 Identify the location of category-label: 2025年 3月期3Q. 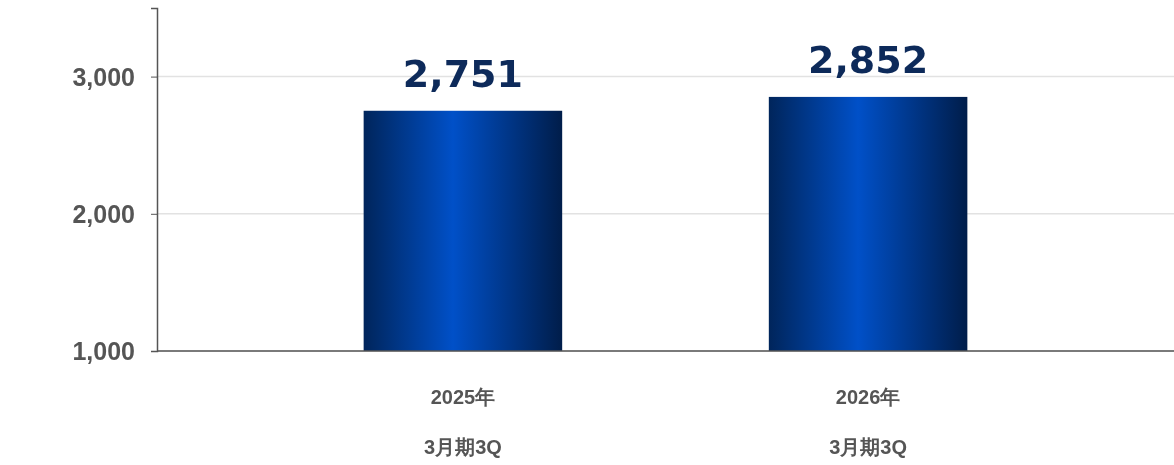
(463, 422).